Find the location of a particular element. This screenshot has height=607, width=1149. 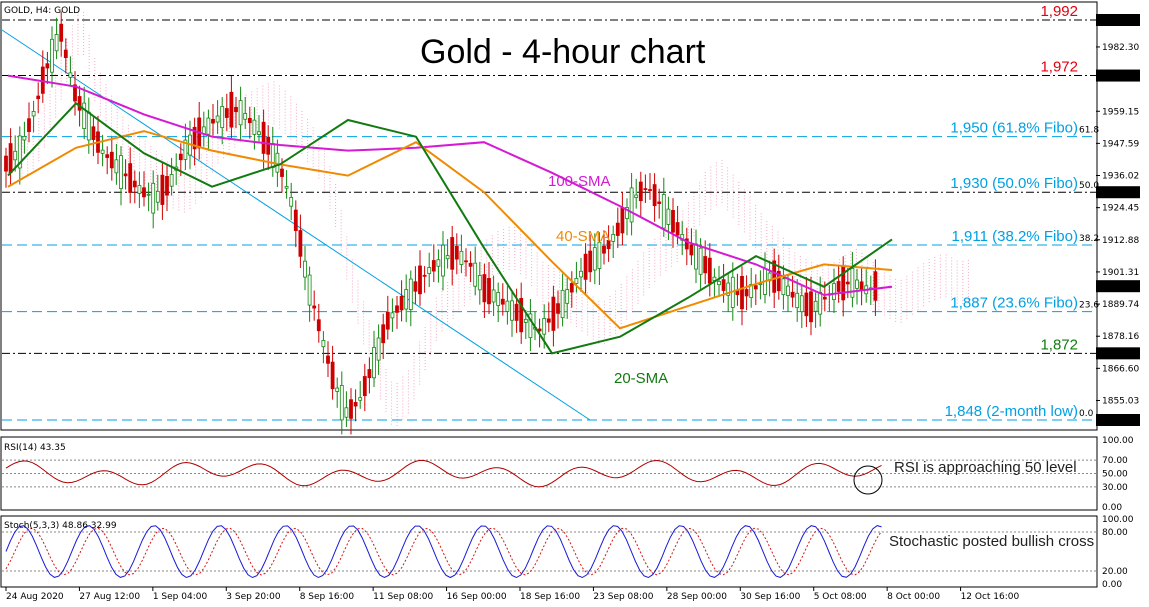

price-box-text: 1896.17 is located at coordinates (1117, 287).